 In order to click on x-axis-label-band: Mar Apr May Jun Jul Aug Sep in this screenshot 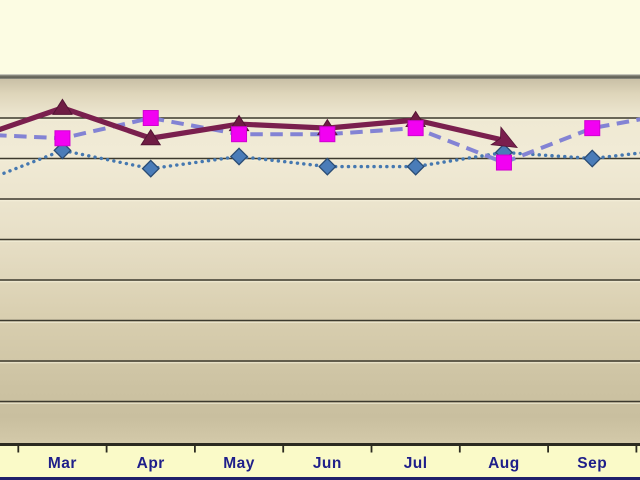, I will do `click(320, 461)`.